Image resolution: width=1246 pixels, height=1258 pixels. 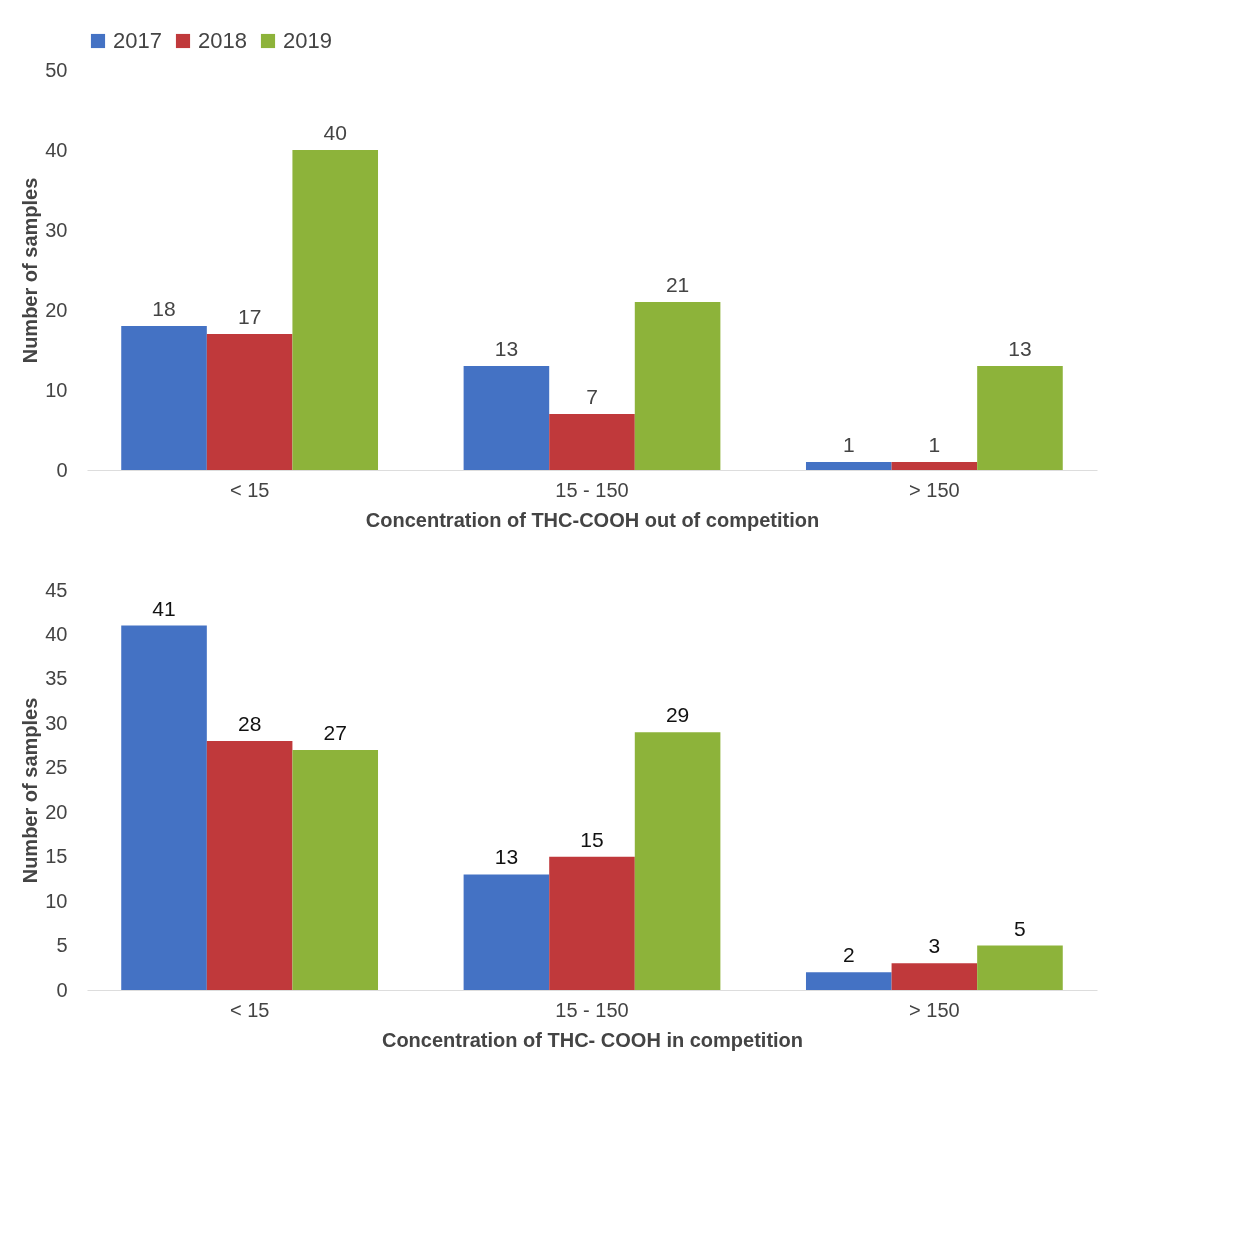 What do you see at coordinates (934, 946) in the screenshot?
I see `data-label: 3` at bounding box center [934, 946].